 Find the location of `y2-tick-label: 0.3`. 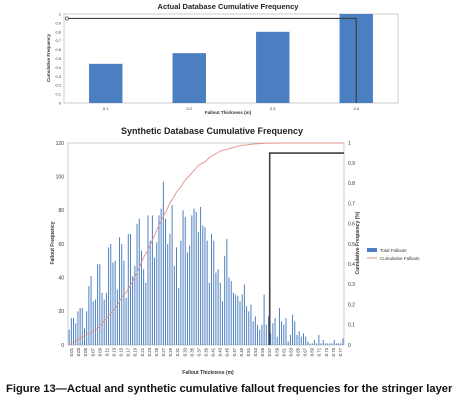

y2-tick-label: 0.3 is located at coordinates (351, 285).